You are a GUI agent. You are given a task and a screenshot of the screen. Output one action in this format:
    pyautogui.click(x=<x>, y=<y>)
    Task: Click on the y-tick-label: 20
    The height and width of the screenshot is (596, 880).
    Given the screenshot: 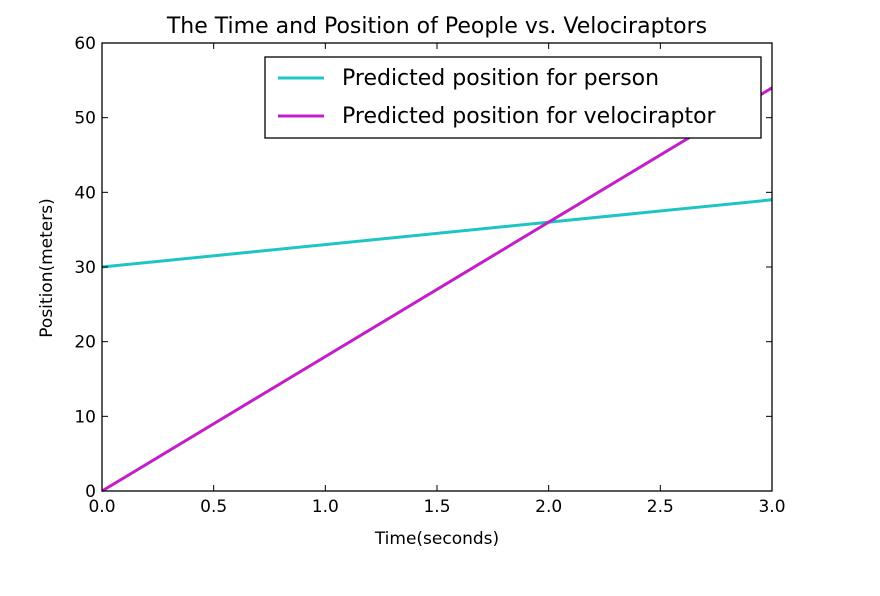 What is the action you would take?
    pyautogui.click(x=85, y=343)
    